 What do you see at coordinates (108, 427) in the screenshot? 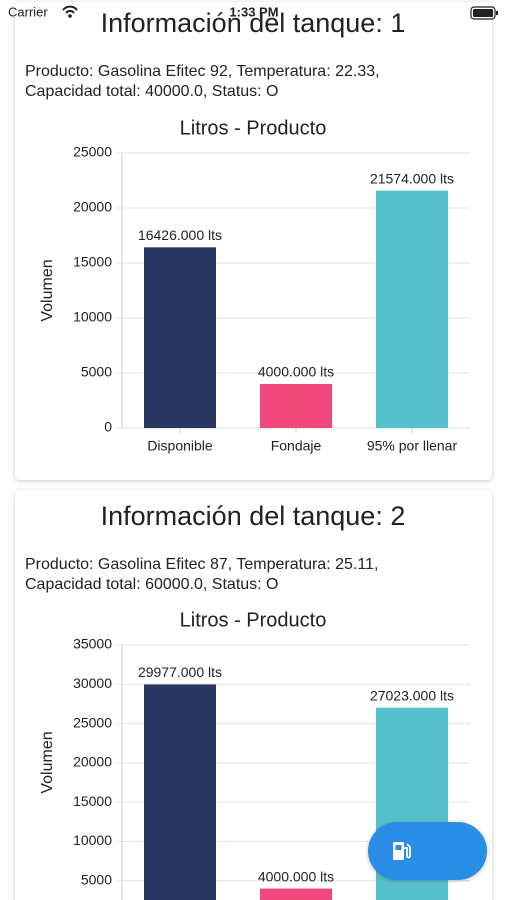
I see `y-tick-label: 0` at bounding box center [108, 427].